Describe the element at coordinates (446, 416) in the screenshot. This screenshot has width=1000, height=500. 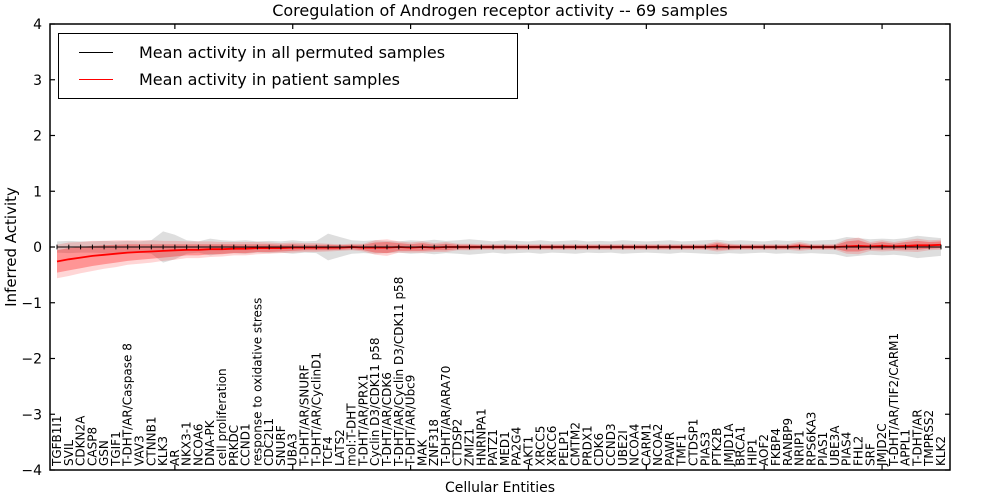
I see `x-tick-label: T-DHT/AR/ARA70` at that location.